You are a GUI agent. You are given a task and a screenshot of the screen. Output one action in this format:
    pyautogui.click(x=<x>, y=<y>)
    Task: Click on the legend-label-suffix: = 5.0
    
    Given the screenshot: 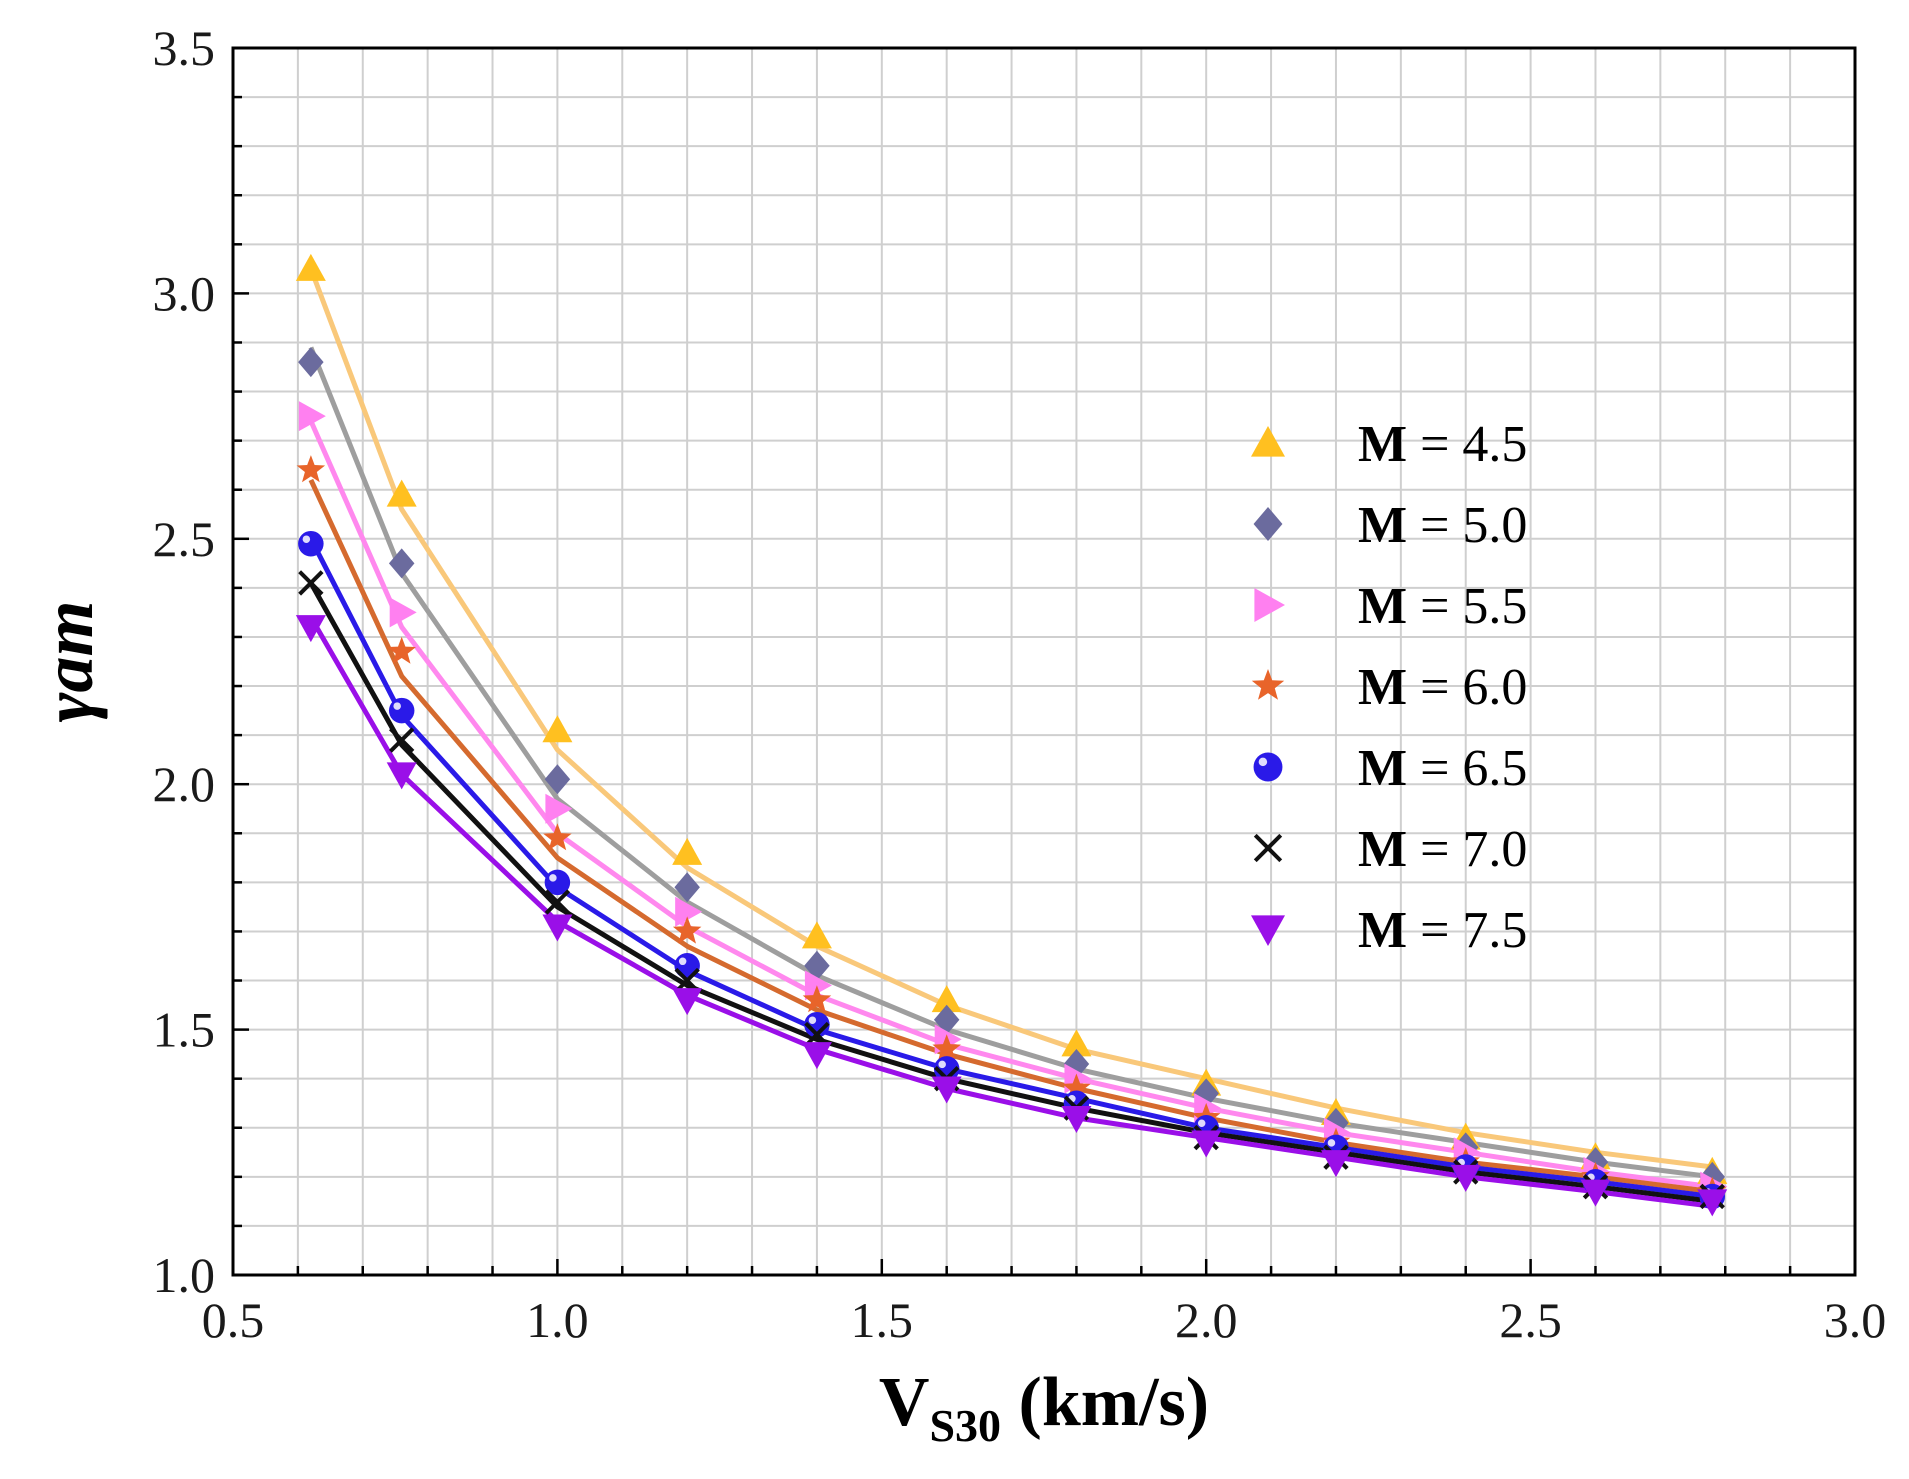 What is the action you would take?
    pyautogui.click(x=1467, y=525)
    